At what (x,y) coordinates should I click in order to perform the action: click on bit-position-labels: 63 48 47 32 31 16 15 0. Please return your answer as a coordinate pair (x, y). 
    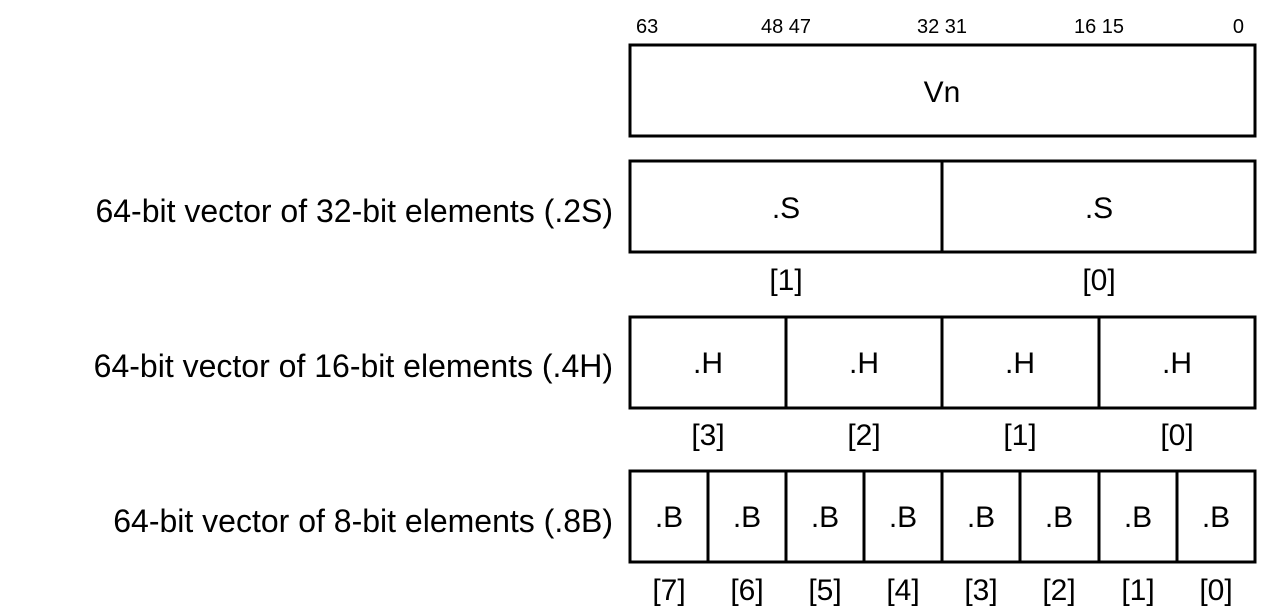
    Looking at the image, I should click on (940, 27).